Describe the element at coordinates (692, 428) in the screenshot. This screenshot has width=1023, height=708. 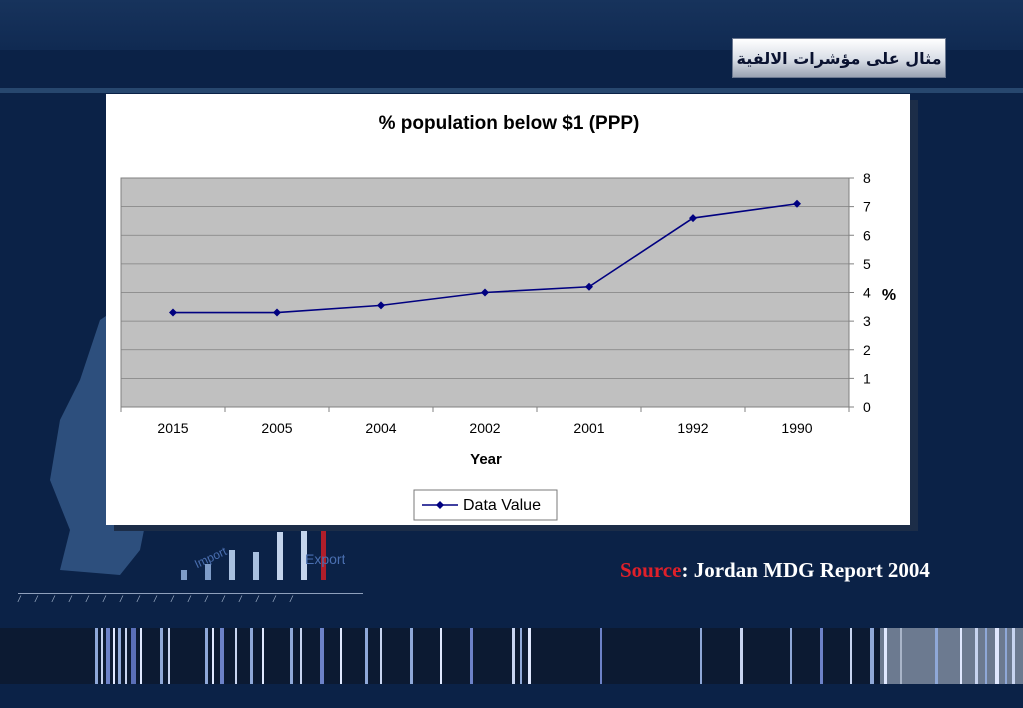
I see `x-tick-label: 1992` at that location.